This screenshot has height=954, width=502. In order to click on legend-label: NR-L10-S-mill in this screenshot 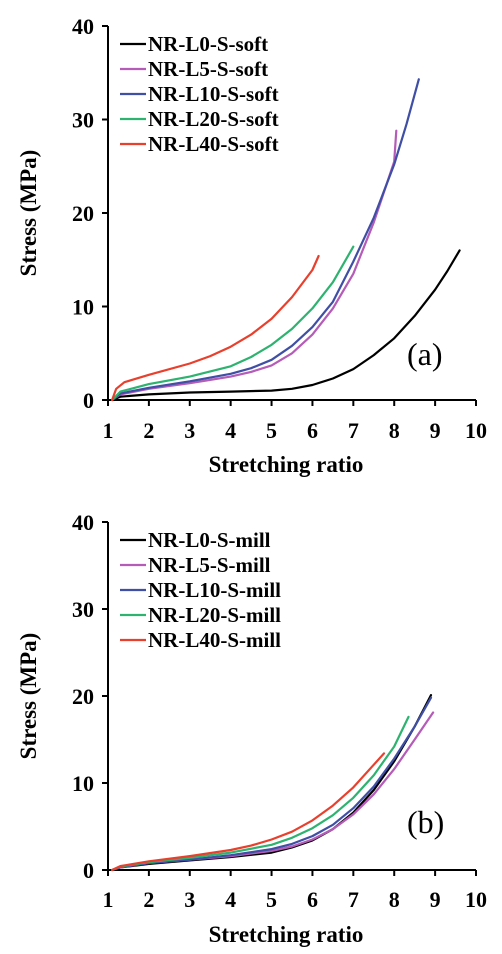, I will do `click(214, 590)`.